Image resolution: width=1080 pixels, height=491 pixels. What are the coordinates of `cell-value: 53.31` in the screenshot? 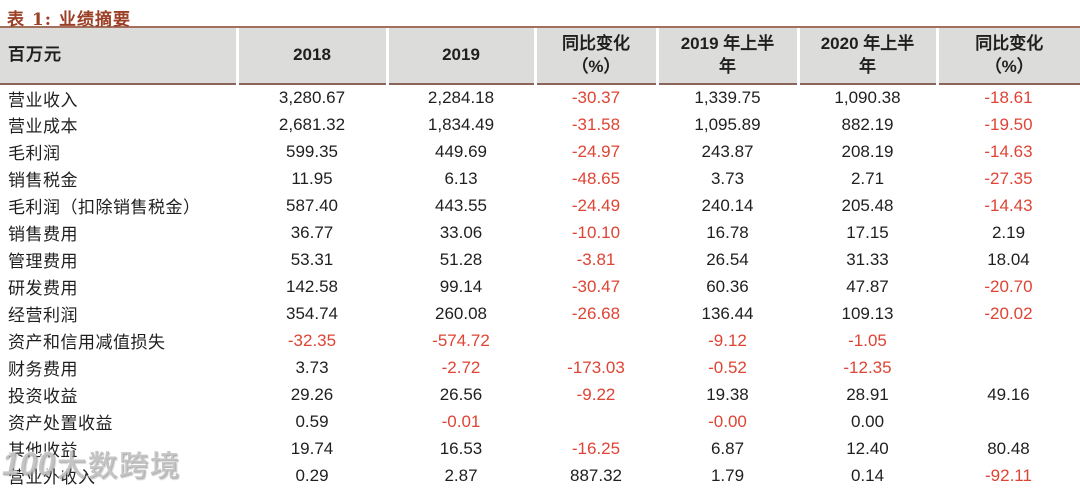 It's located at (312, 259).